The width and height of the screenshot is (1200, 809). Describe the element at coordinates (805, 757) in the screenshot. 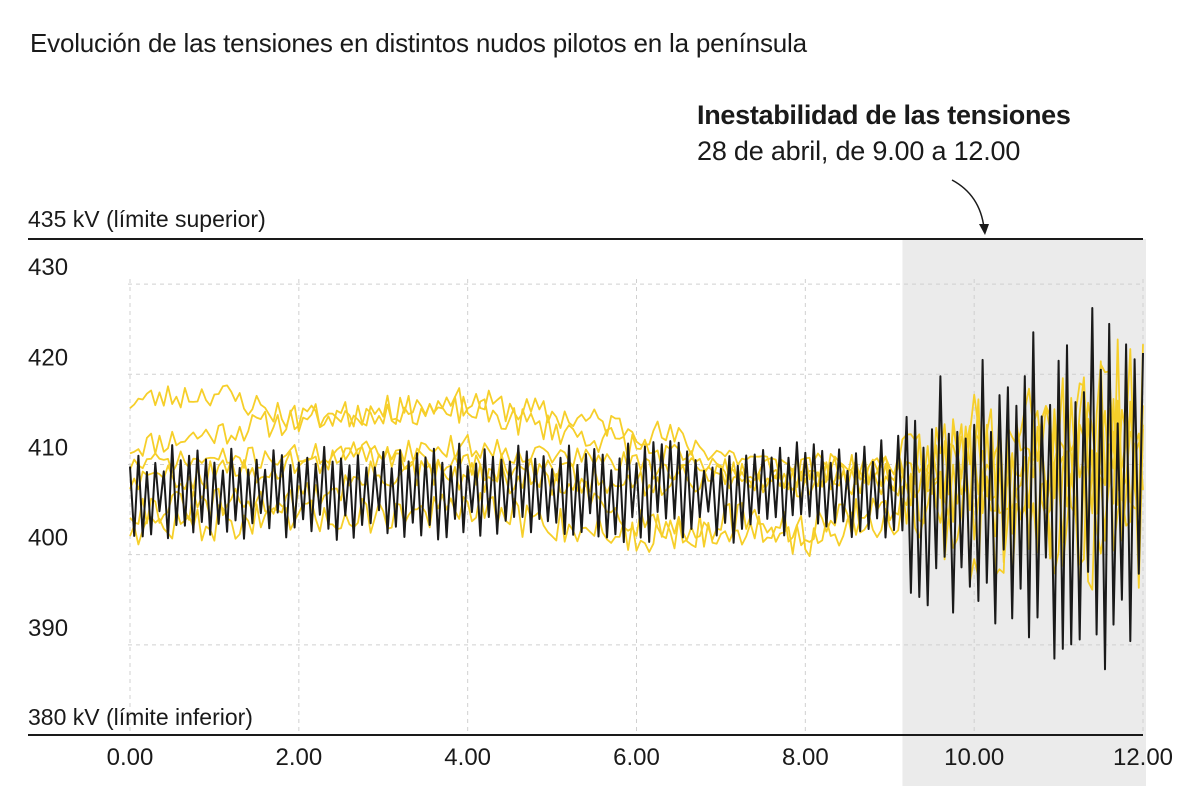

I see `x-tick-8.00: 8.00` at that location.